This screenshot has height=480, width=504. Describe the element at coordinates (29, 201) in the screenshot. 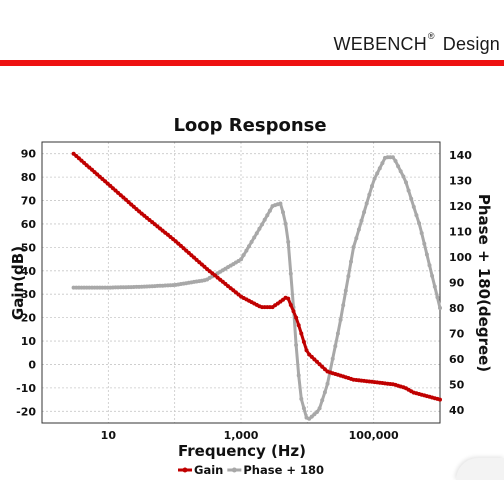

I see `y-tick-label: 70` at that location.